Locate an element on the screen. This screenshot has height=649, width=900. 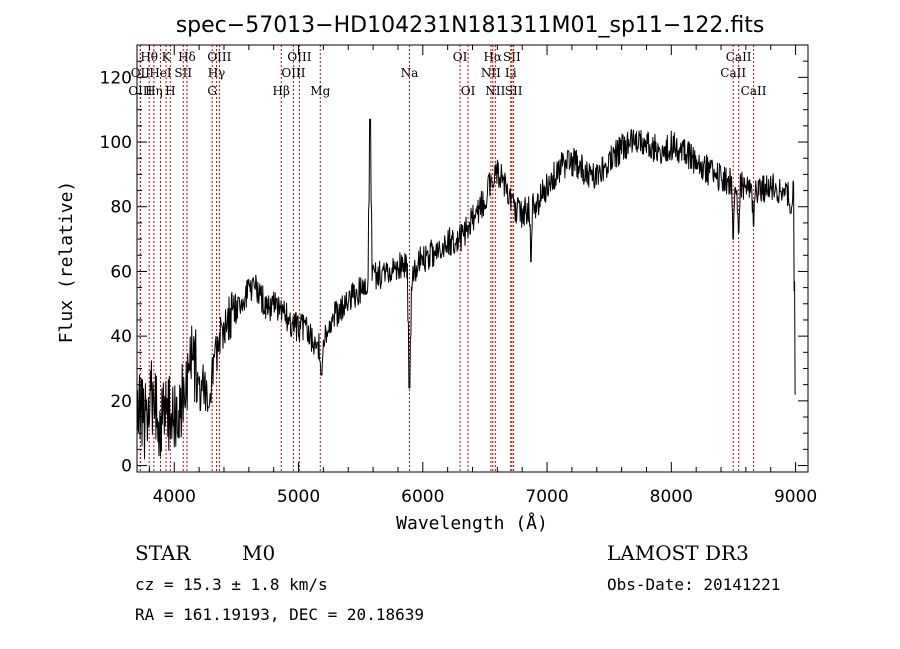
line-marker-label-21: NII is located at coordinates (495, 91).